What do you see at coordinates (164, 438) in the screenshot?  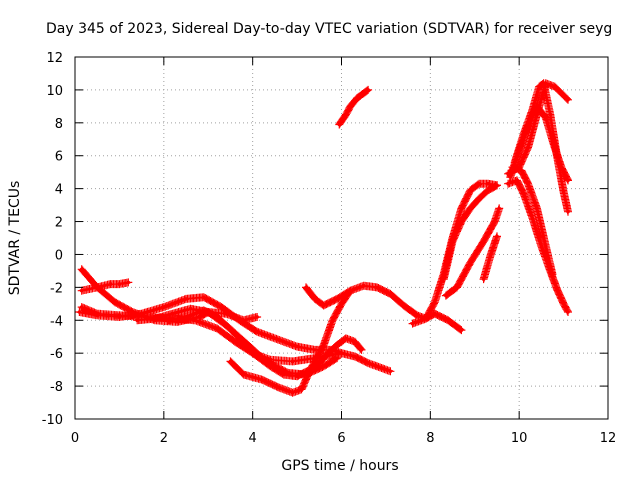 I see `x-tick-label: 2` at bounding box center [164, 438].